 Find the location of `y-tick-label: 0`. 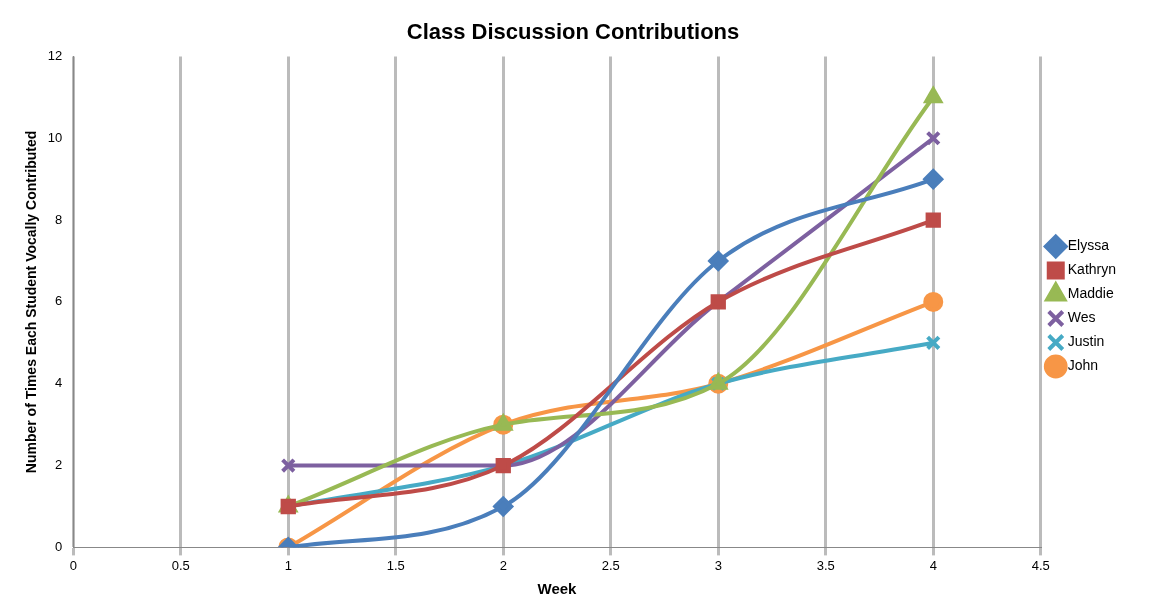

y-tick-label: 0 is located at coordinates (59, 546).